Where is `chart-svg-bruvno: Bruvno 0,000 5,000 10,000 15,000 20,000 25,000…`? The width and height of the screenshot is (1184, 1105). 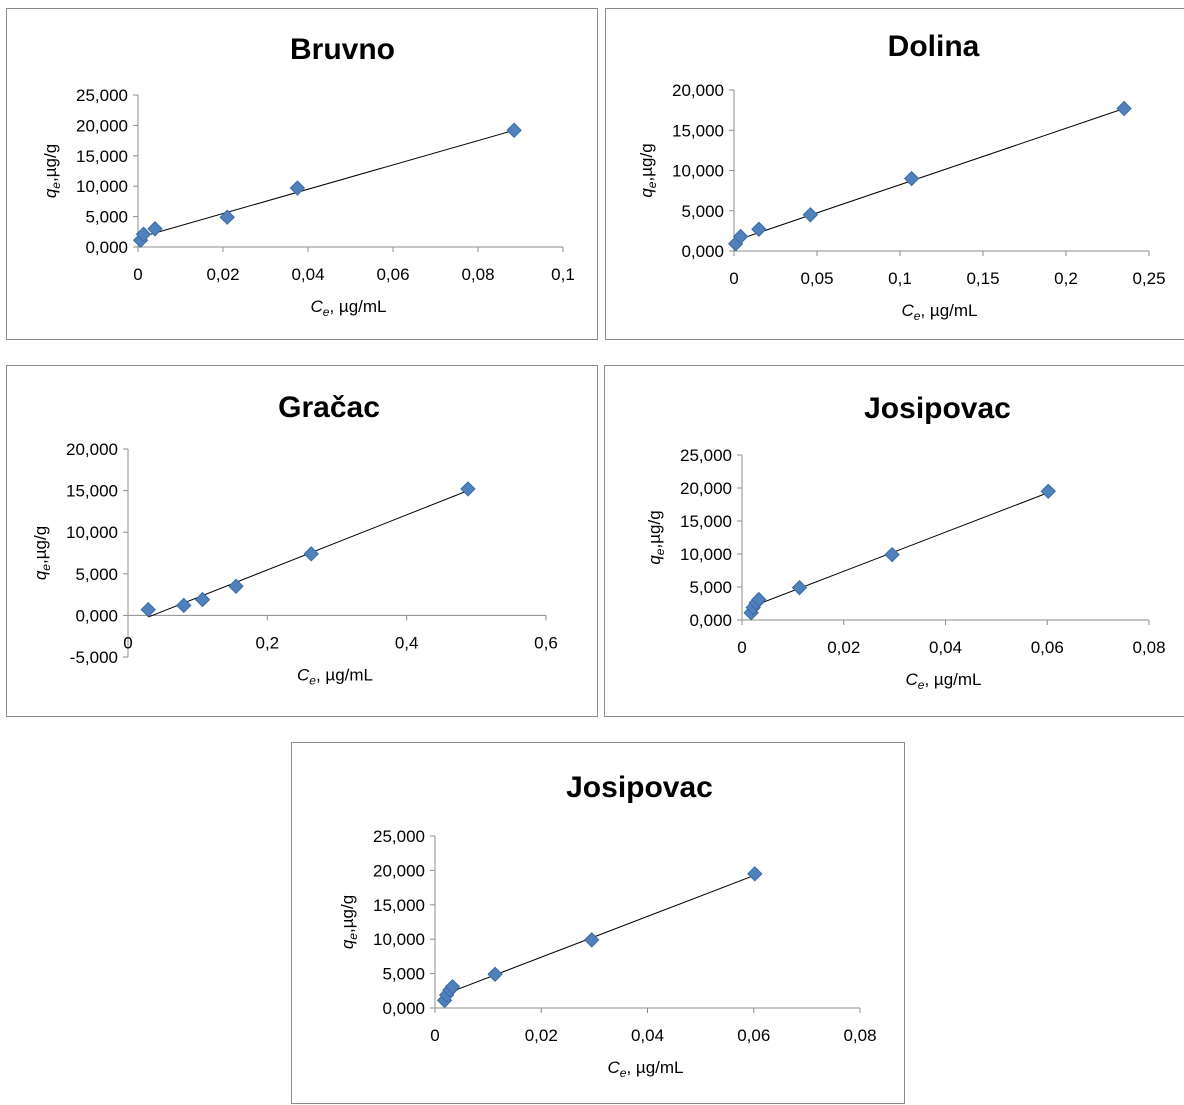
chart-svg-bruvno: Bruvno 0,000 5,000 10,000 15,000 20,000 25,000… is located at coordinates (308, 176).